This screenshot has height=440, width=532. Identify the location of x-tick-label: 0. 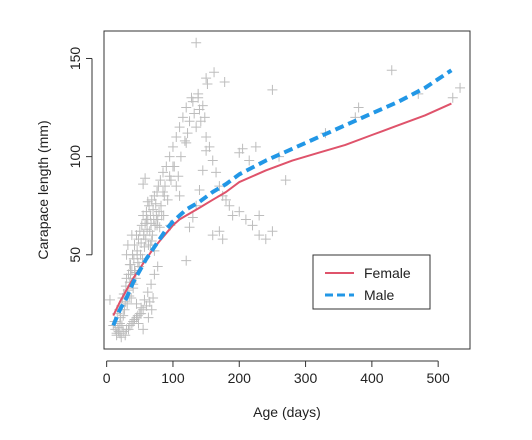
(107, 378).